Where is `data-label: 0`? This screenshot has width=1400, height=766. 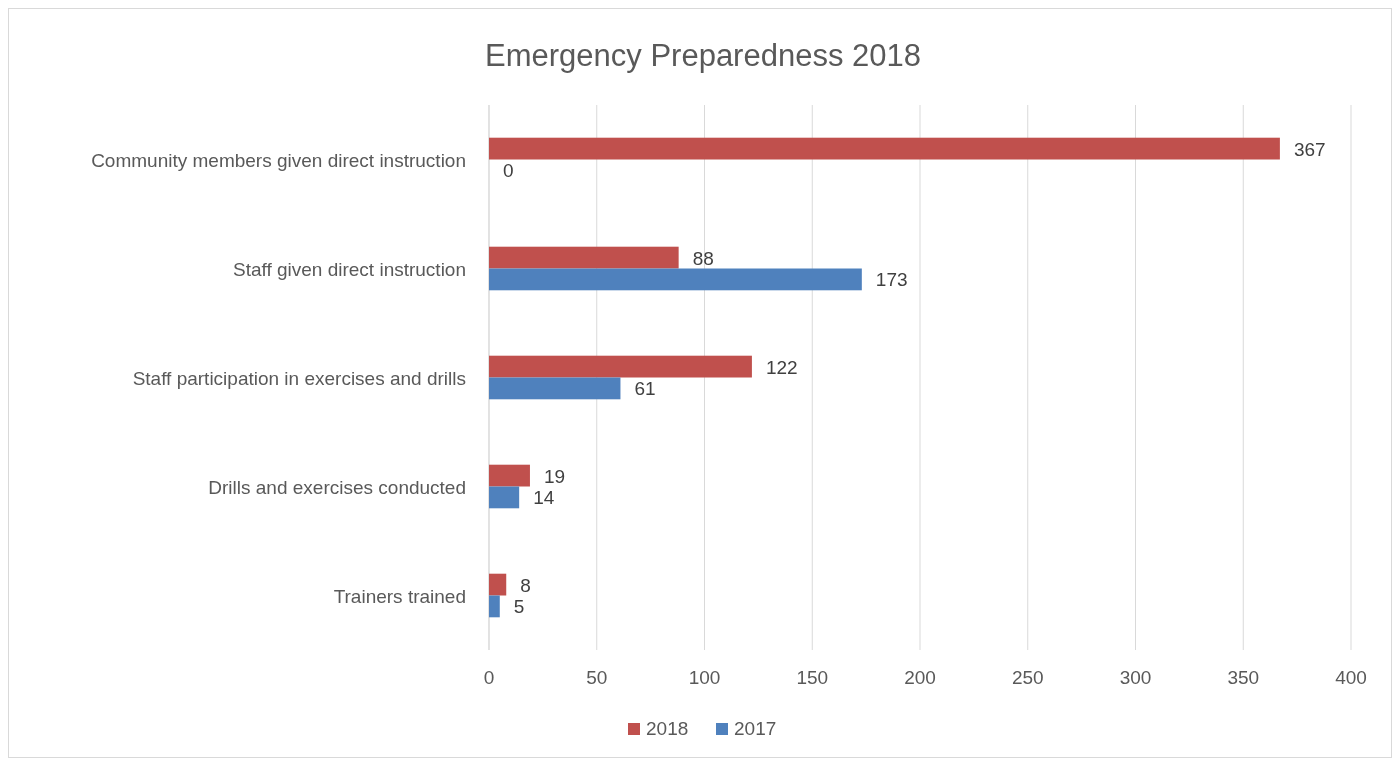
data-label: 0 is located at coordinates (508, 171).